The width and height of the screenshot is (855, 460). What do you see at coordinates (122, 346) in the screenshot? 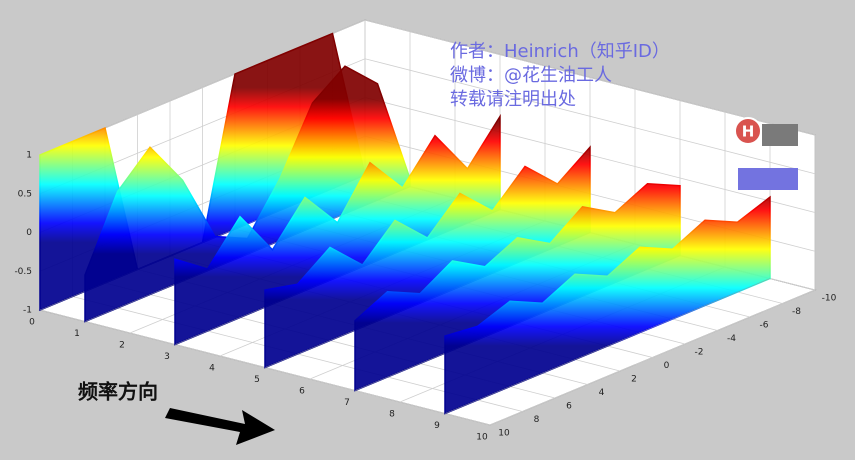
I see `x-tick-label: 2` at bounding box center [122, 346].